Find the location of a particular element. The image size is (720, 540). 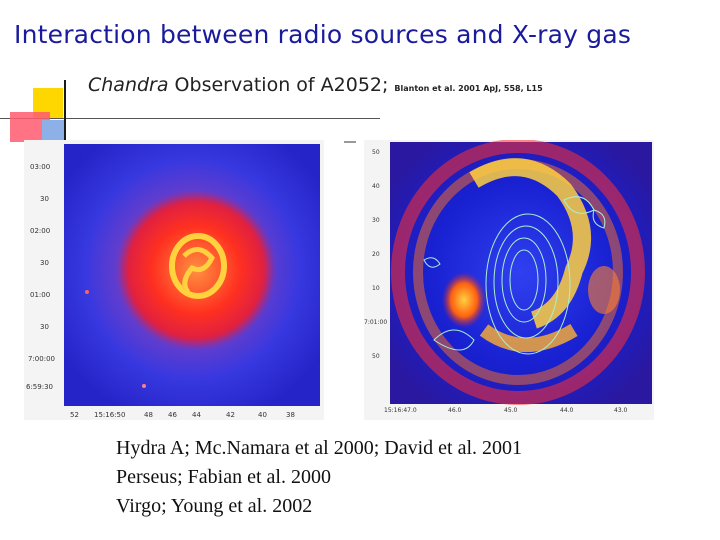

right-x-tick: 45.0 is located at coordinates (511, 410).